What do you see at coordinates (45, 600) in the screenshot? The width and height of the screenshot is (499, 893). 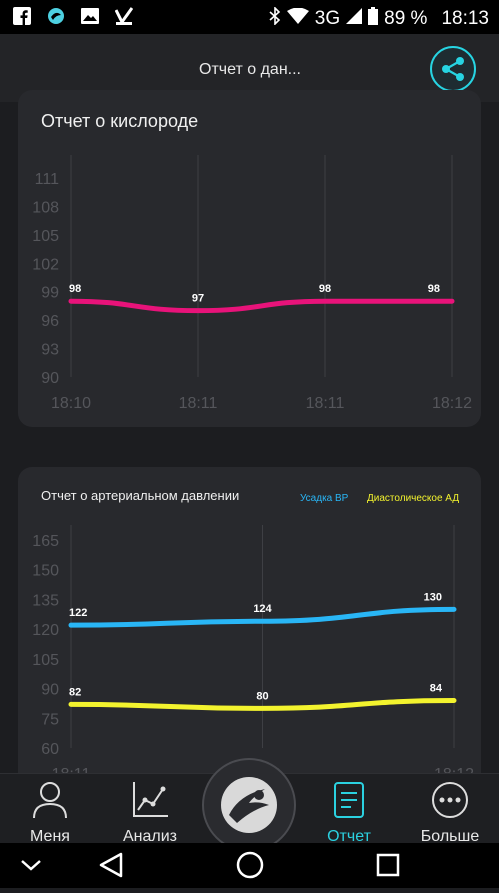 I see `pressure-y-tick-label: 135` at bounding box center [45, 600].